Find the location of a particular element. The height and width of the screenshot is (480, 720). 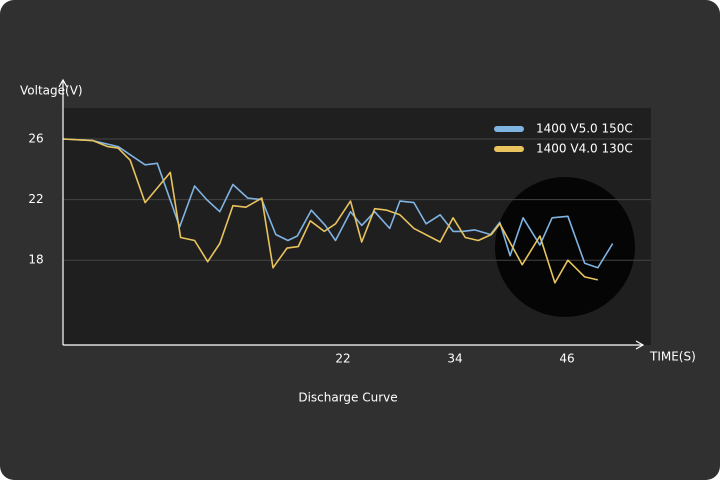

x-tick-label: 22 is located at coordinates (342, 359).